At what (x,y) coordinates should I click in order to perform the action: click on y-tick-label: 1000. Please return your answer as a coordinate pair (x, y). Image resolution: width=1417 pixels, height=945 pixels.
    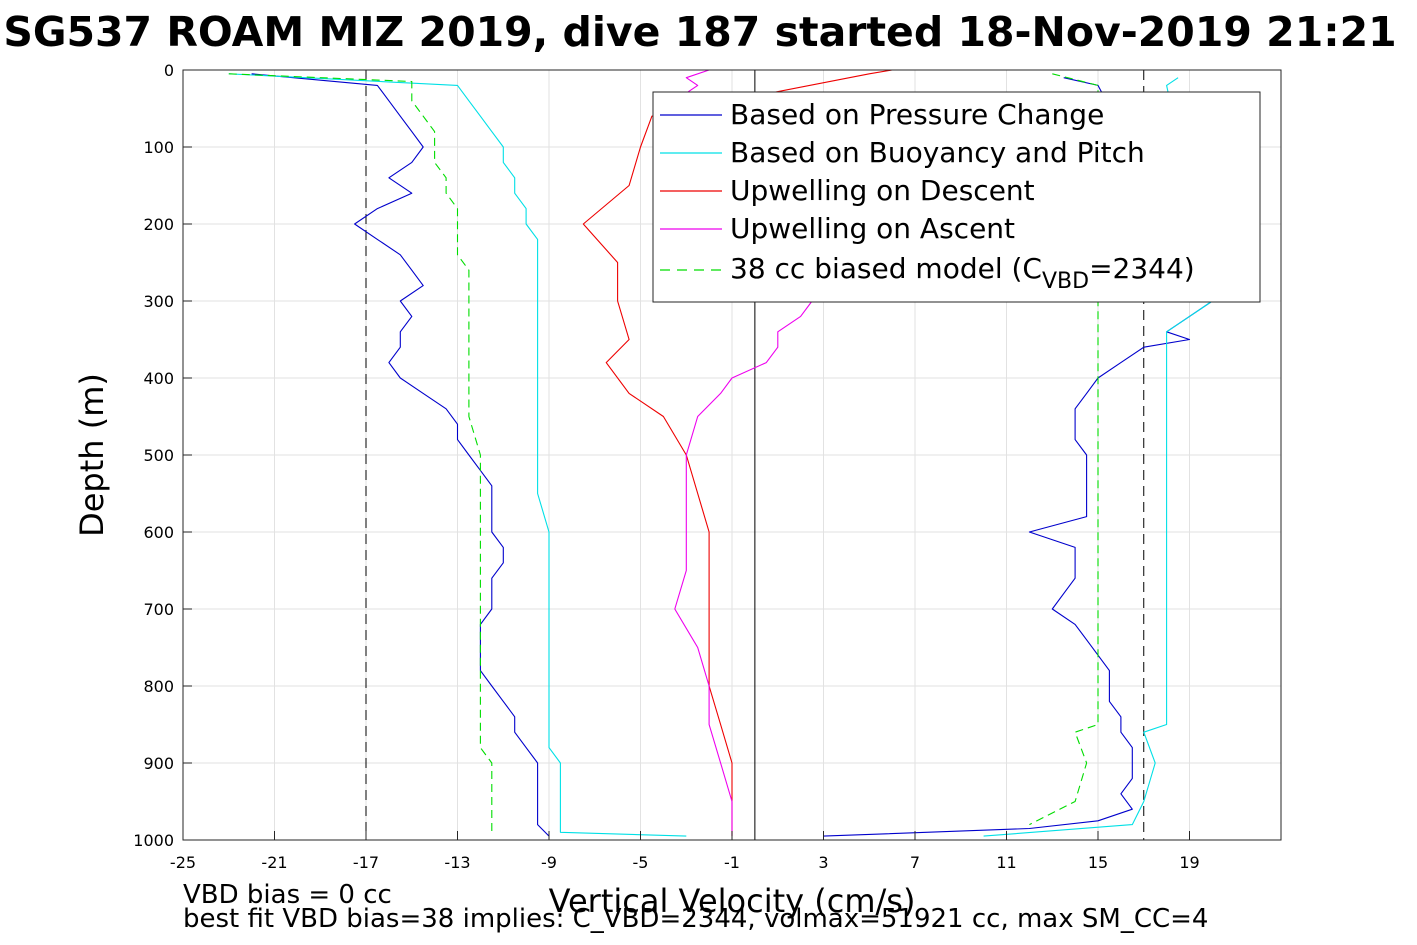
    Looking at the image, I should click on (153, 840).